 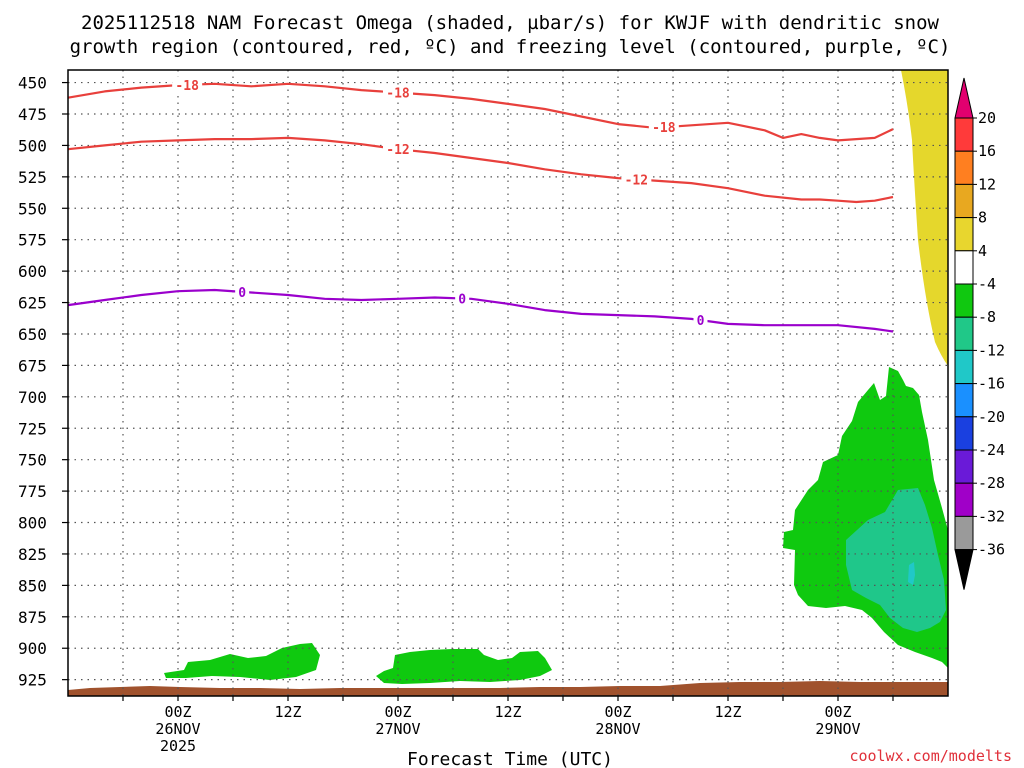 I want to click on contour-label--18-1: -18, so click(x=398, y=94).